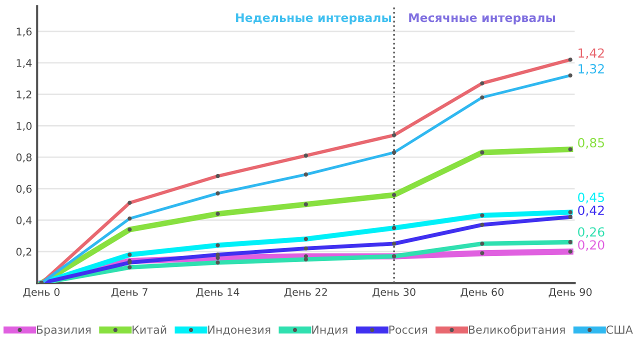 The height and width of the screenshot is (346, 640). Describe the element at coordinates (591, 245) in the screenshot. I see `data-label: 0,20` at that location.